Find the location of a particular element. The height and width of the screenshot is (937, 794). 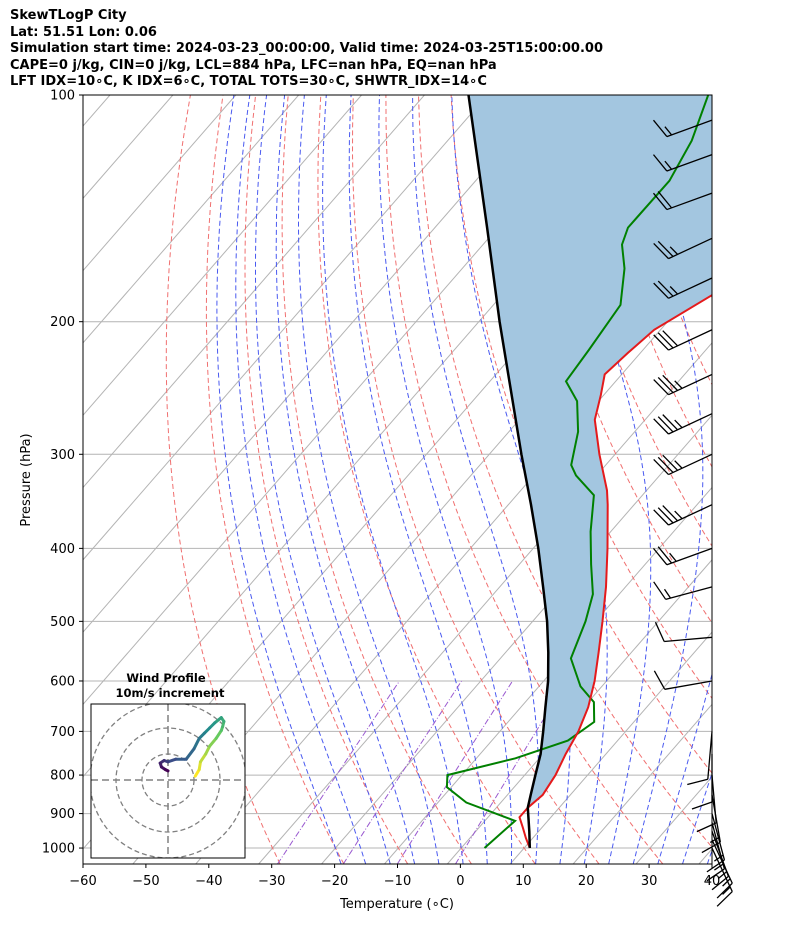

y-tick-label: 900 is located at coordinates (62, 814).